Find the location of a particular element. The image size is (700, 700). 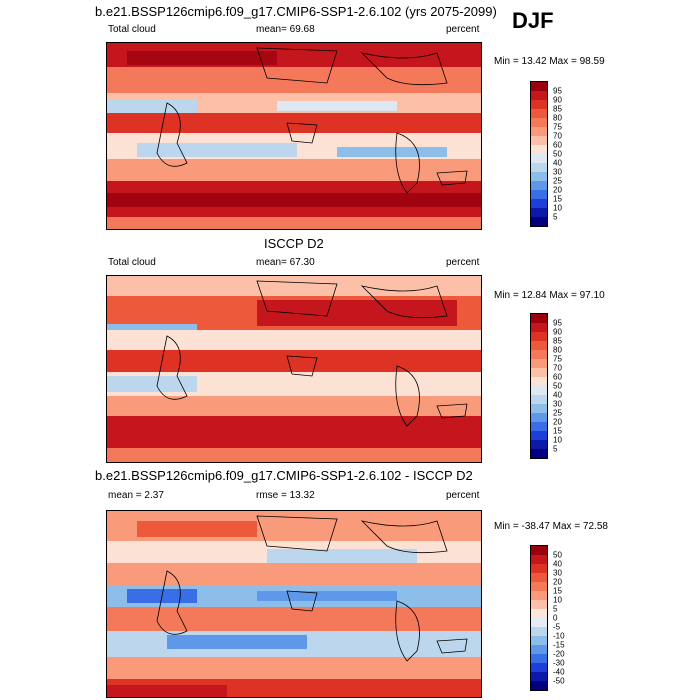

panel-3-map is located at coordinates (294, 604).